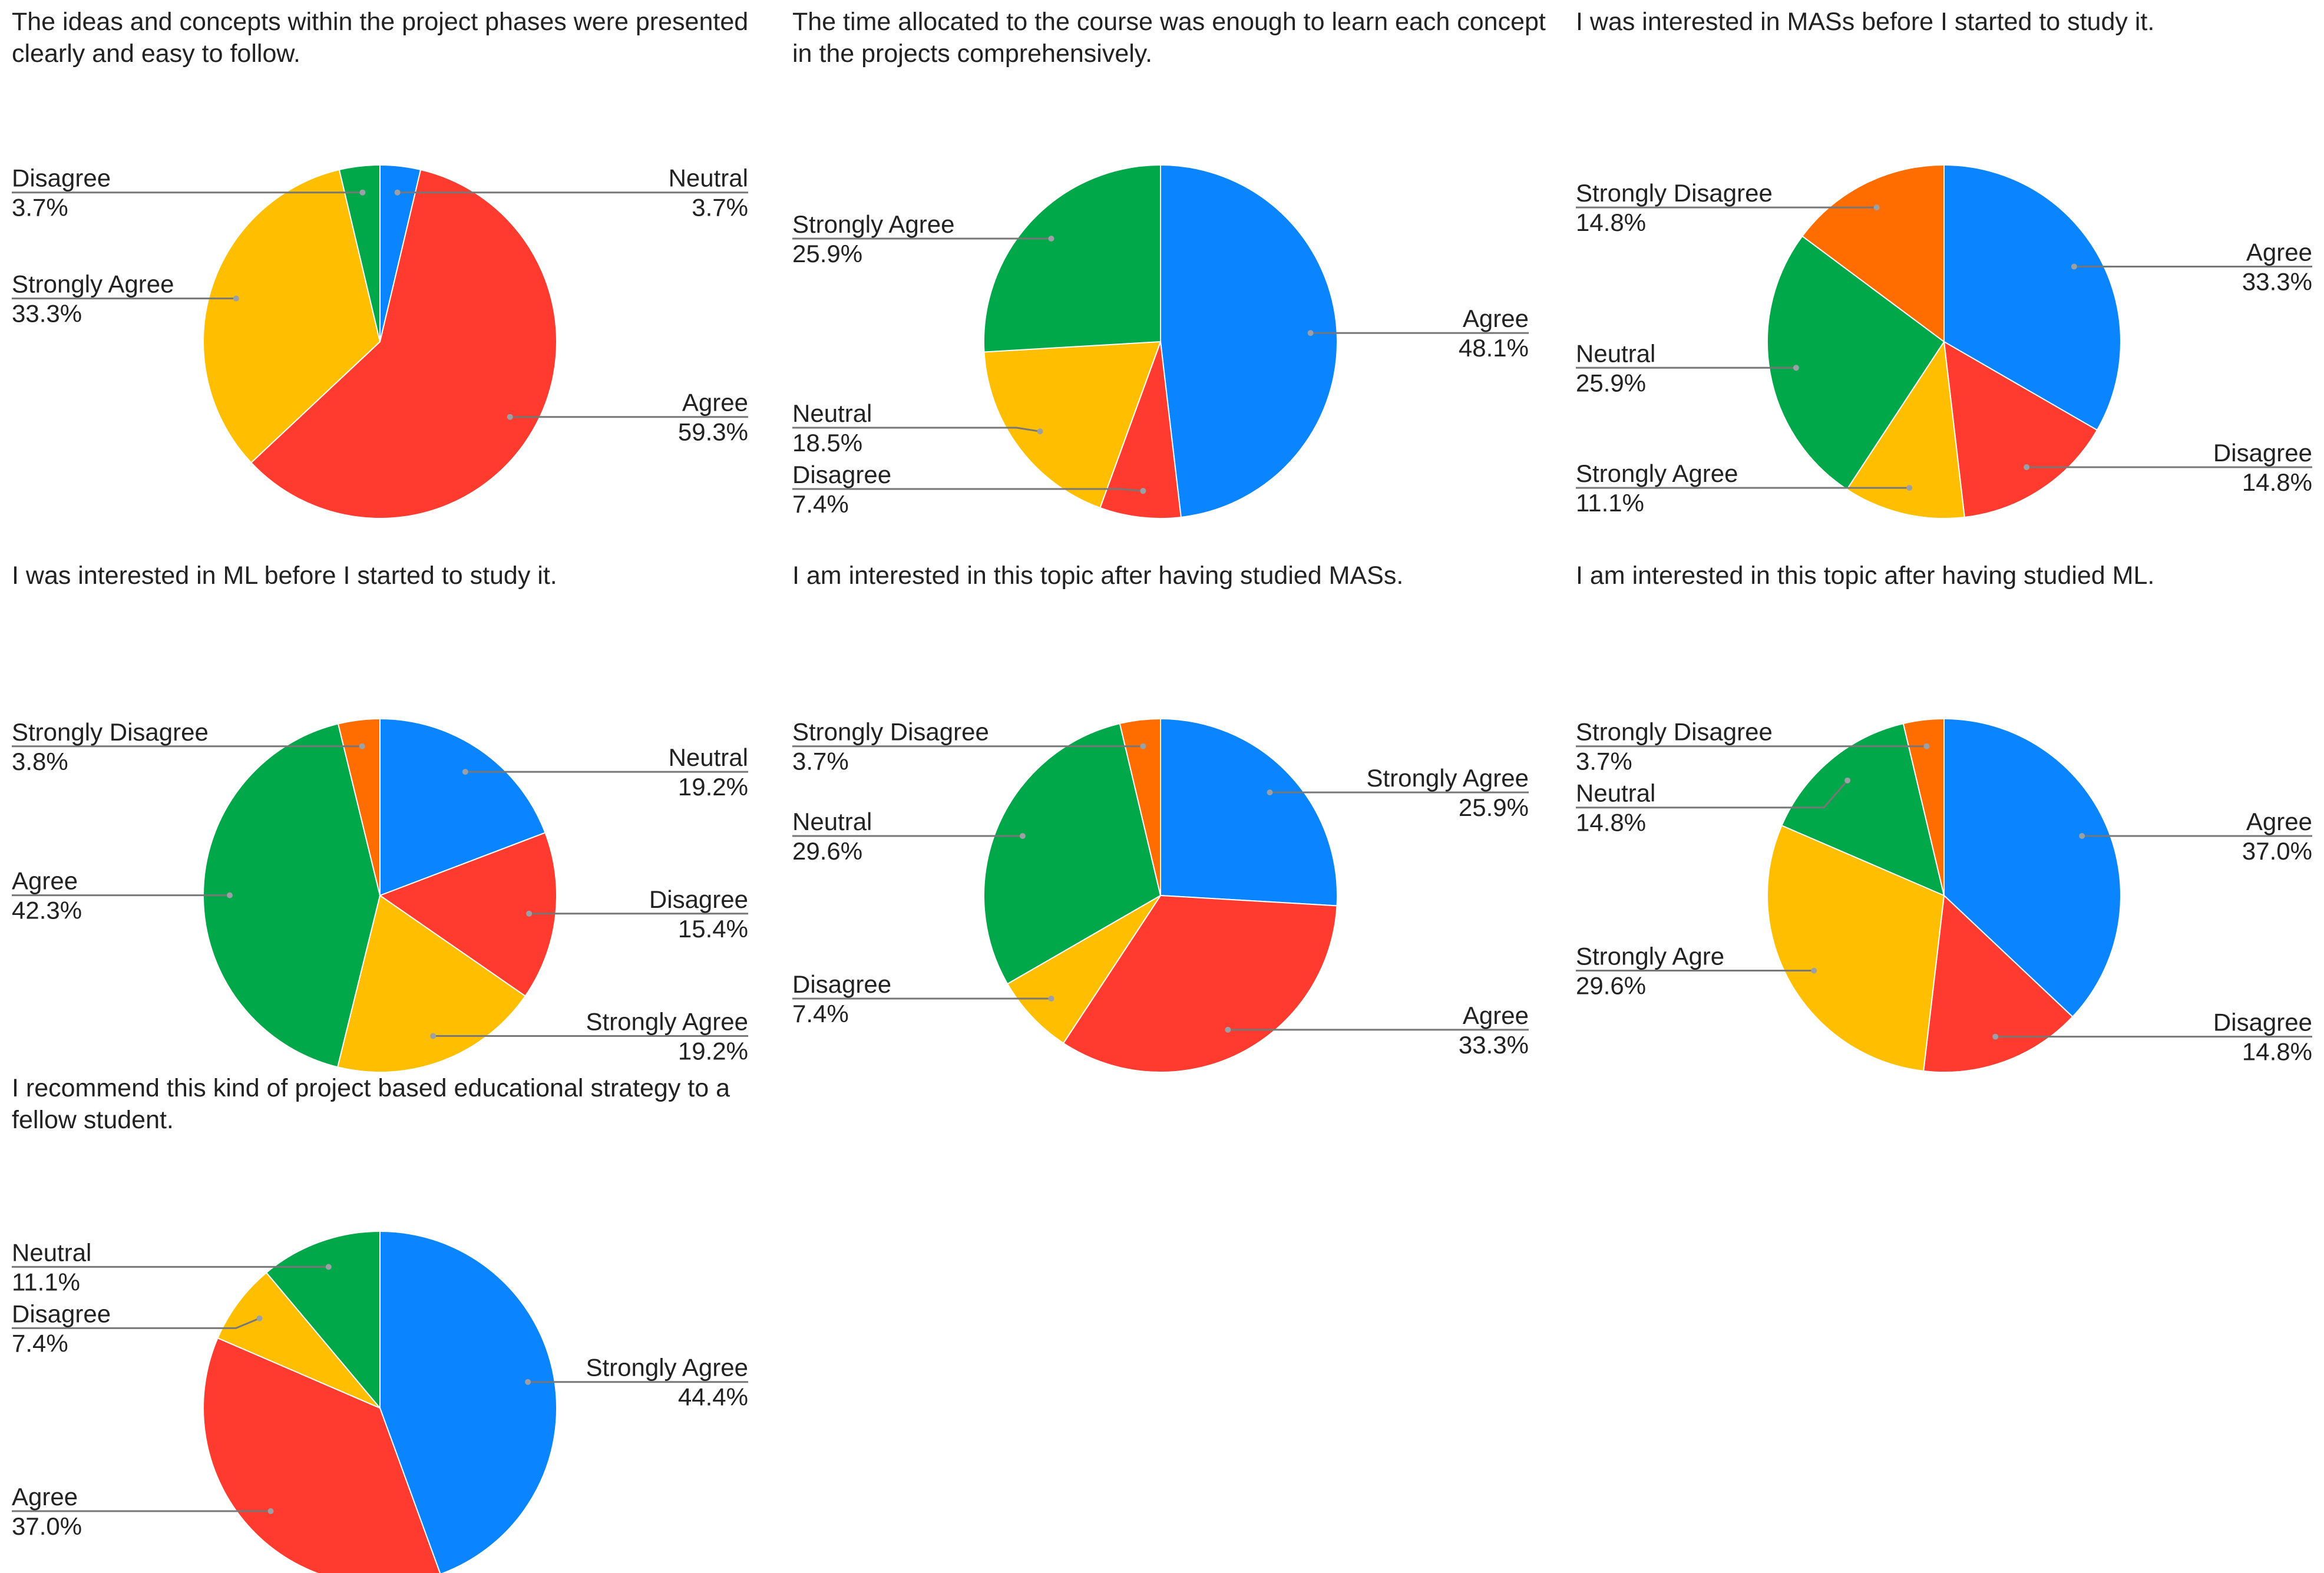 This screenshot has height=1573, width=2324. What do you see at coordinates (720, 208) in the screenshot?
I see `slice-percent-neutral: 3.7%` at bounding box center [720, 208].